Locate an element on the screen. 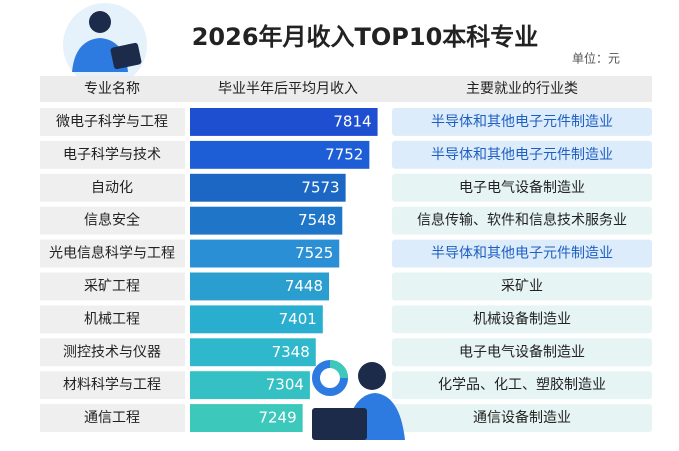 This screenshot has height=451, width=679. industry-label: 化学品、化工、塑胶制造业 is located at coordinates (522, 384).